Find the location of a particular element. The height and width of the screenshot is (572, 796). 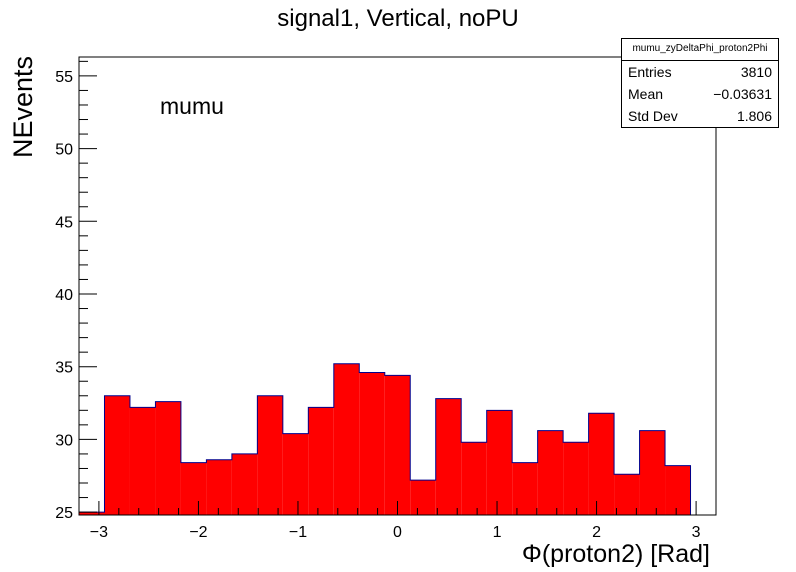

stats-stddev-row: Std Dev 1.806 is located at coordinates (700, 116).